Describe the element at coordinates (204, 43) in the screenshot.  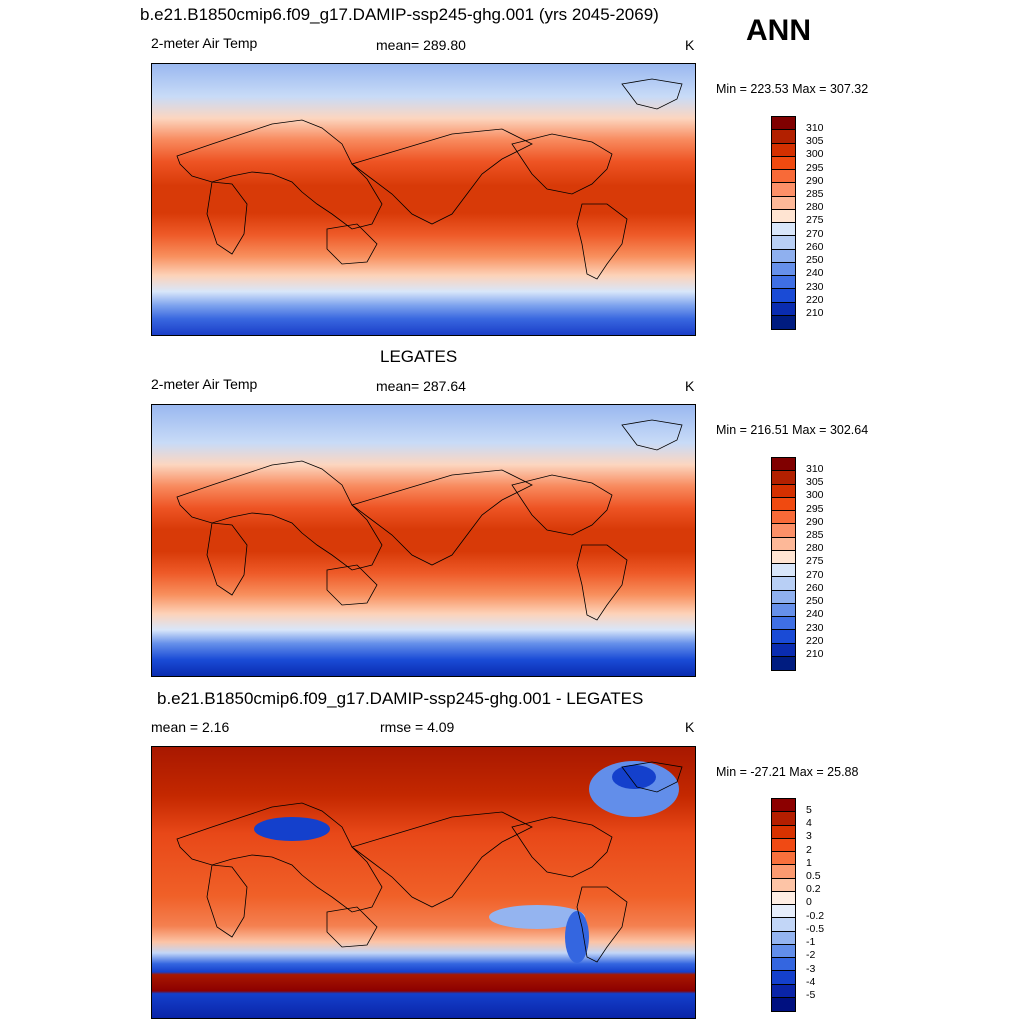
I see `panel-1-variable-label: 2-meter Air Temp` at that location.